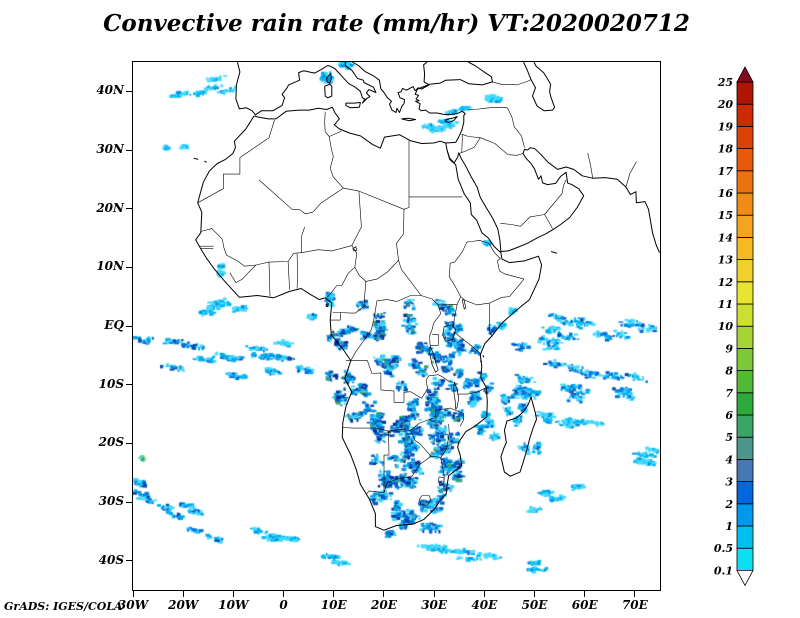  What do you see at coordinates (726, 282) in the screenshot?
I see `colorbar-label: 12` at bounding box center [726, 282].